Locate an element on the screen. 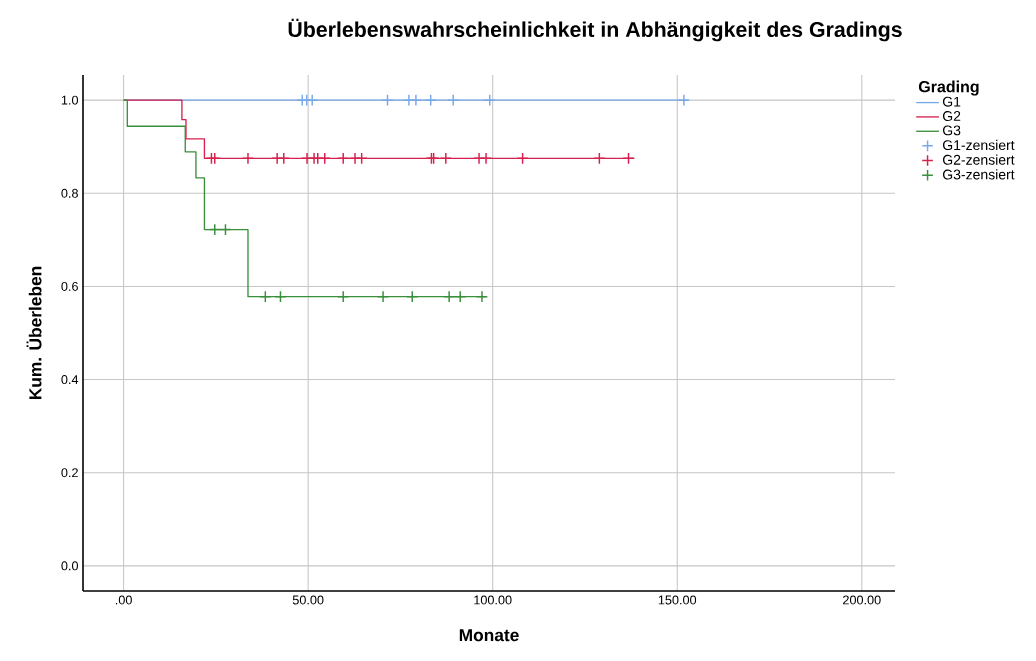 This screenshot has width=1036, height=661. legend-label: G2-zensiert is located at coordinates (978, 159).